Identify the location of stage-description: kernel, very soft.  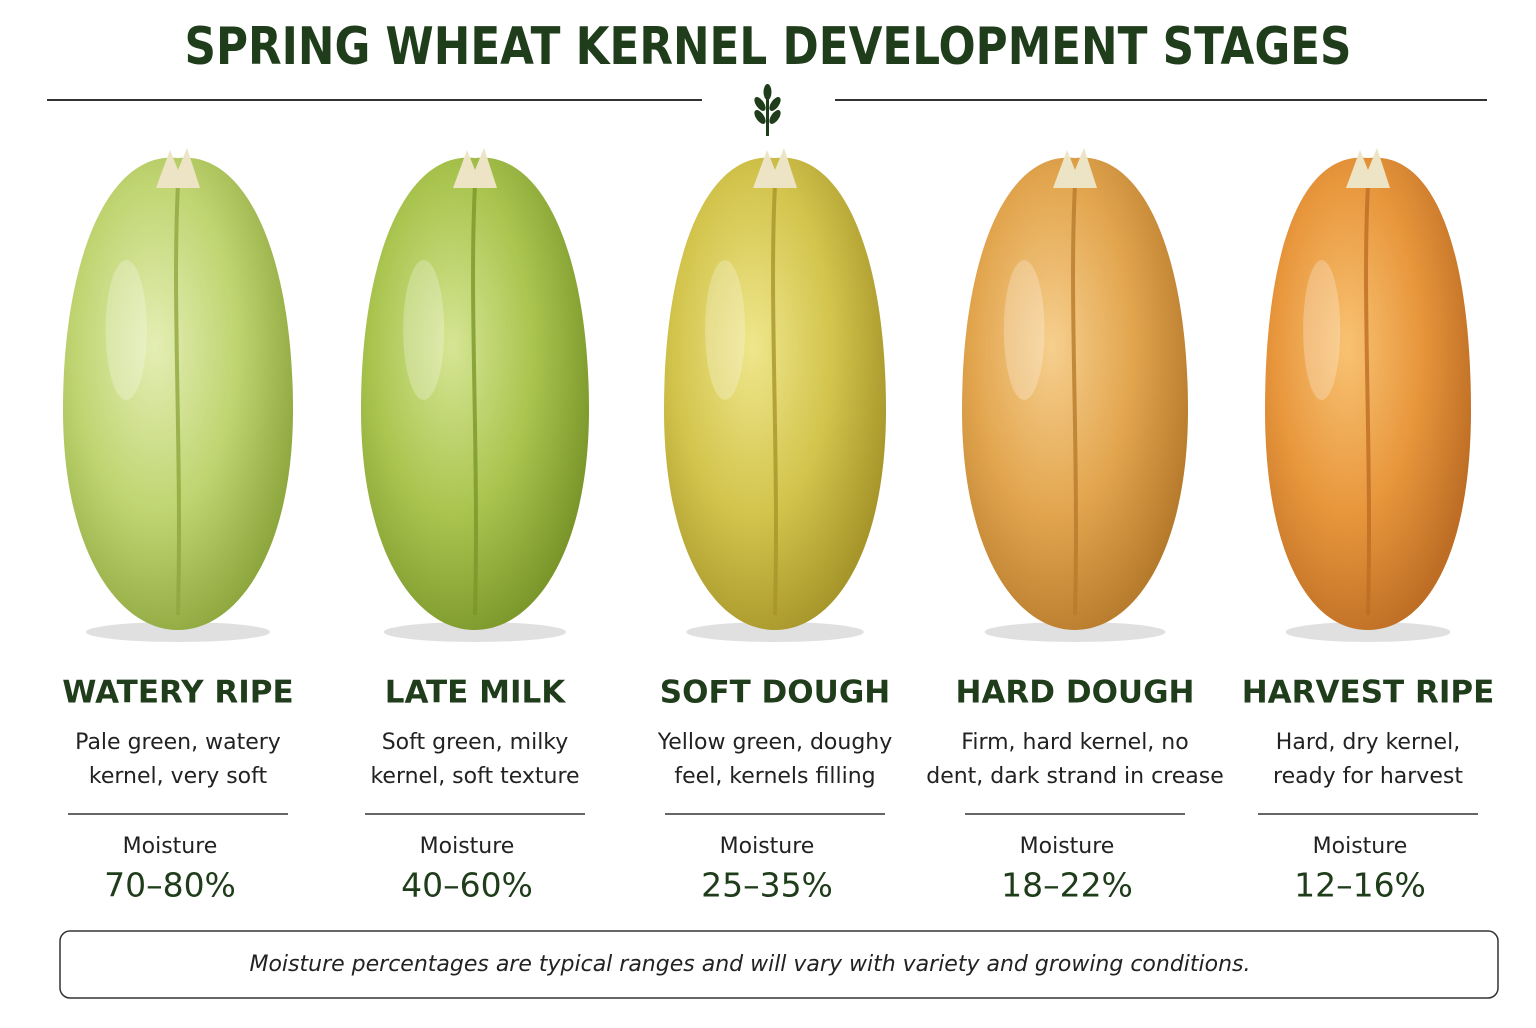
(178, 776).